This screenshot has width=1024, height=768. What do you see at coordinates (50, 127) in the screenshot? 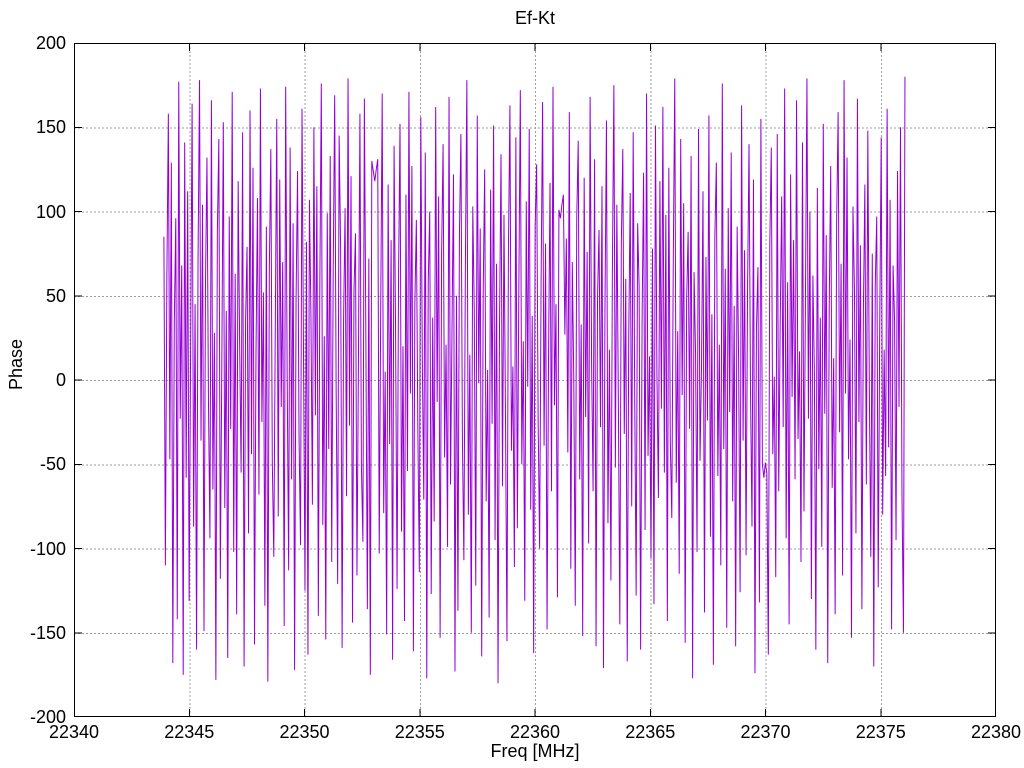
I see `y-tick-label: 150` at bounding box center [50, 127].